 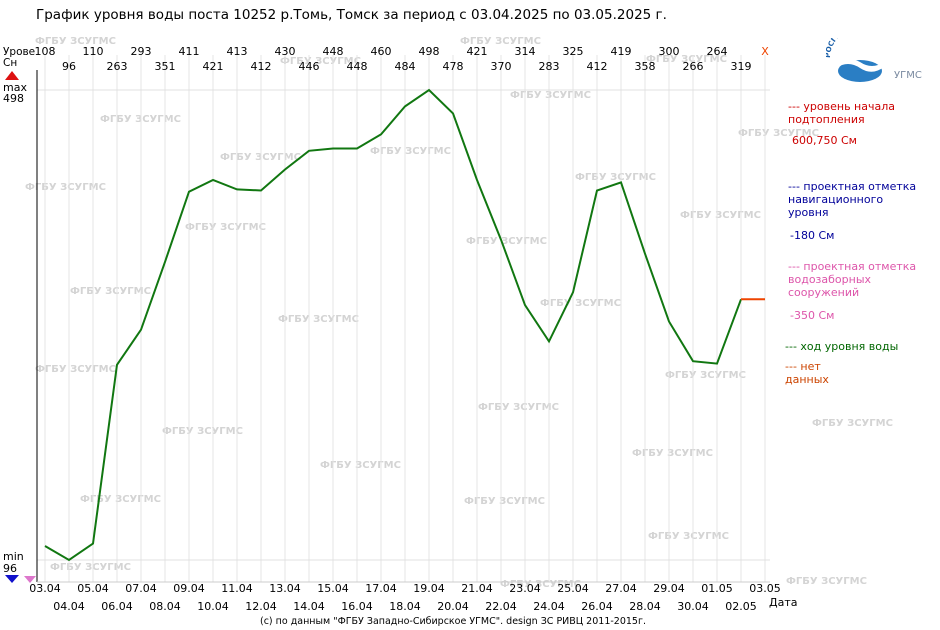 I want to click on x-tick-label: 05.04, so click(x=93, y=588).